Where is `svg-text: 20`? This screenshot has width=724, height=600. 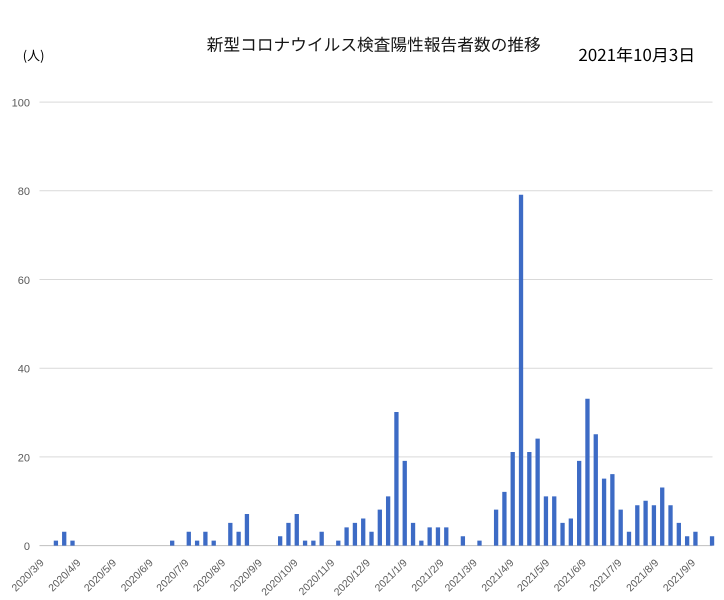 svg-text: 20 is located at coordinates (24, 458).